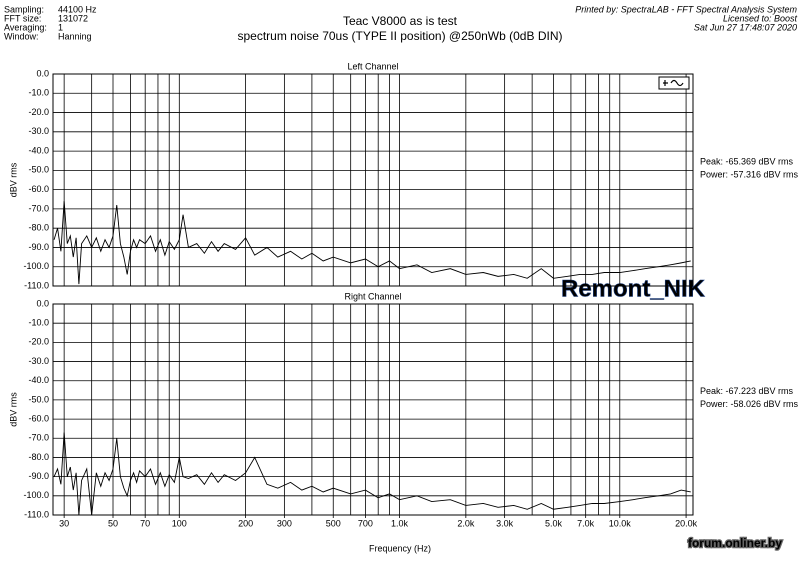 The height and width of the screenshot is (565, 800). What do you see at coordinates (284, 523) in the screenshot?
I see `x-tick-label: 300` at bounding box center [284, 523].